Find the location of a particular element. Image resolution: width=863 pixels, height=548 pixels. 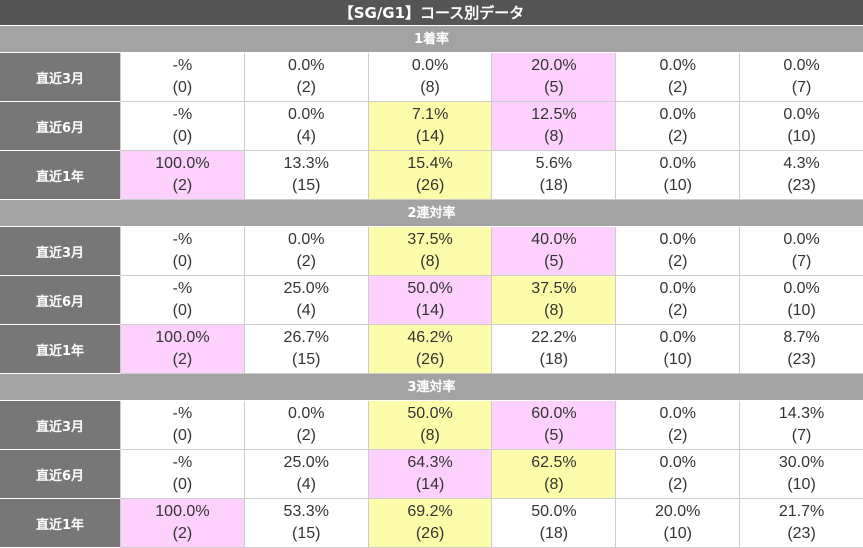

table-cell: 20.0% (10) is located at coordinates (678, 523).